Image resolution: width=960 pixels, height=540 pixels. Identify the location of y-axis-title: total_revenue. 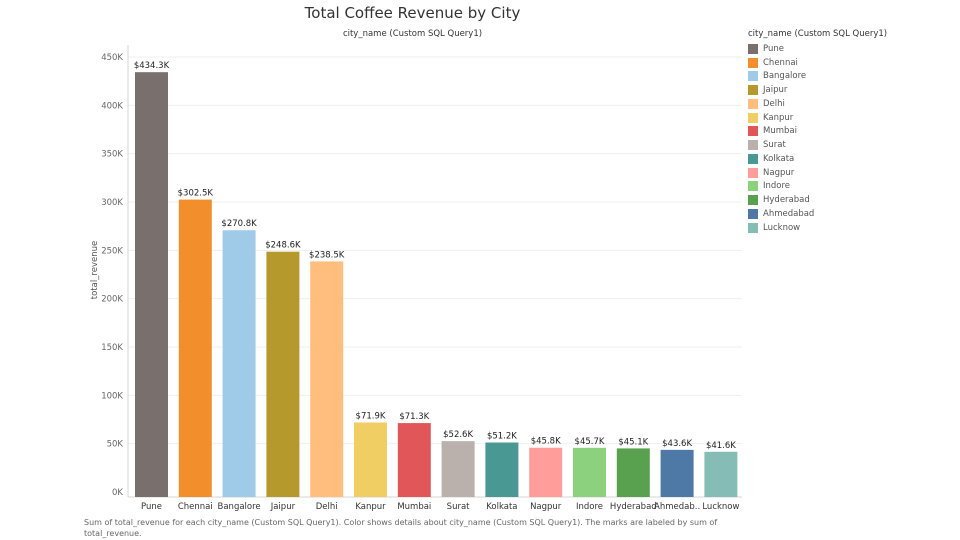
(95, 270).